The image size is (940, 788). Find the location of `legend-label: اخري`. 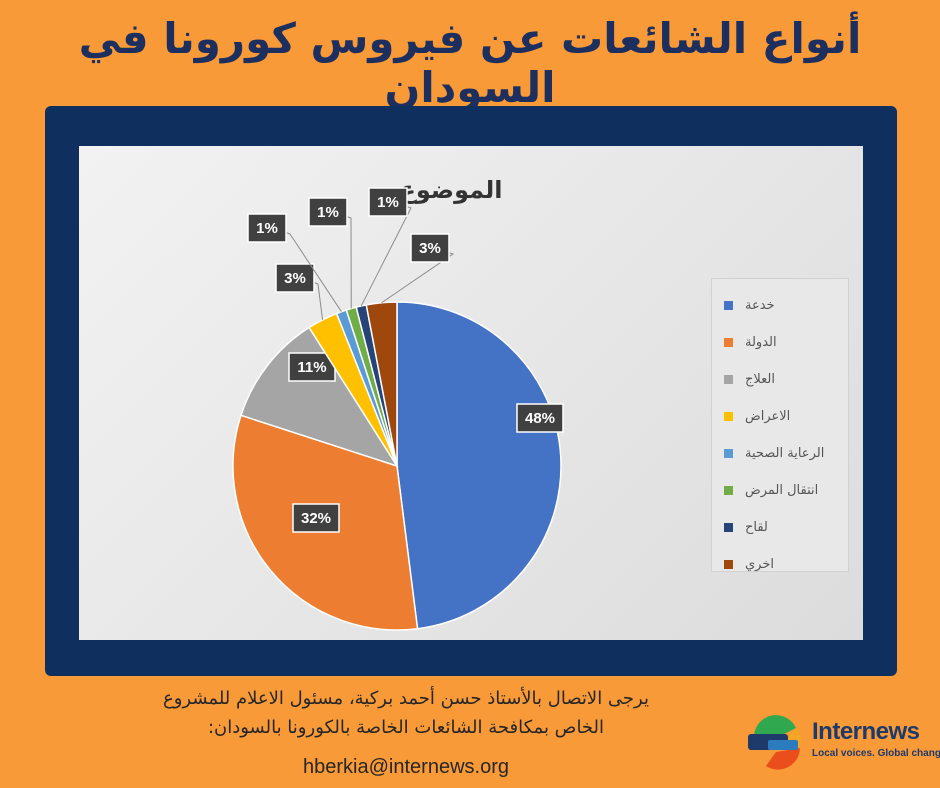

legend-label: اخري is located at coordinates (759, 564).